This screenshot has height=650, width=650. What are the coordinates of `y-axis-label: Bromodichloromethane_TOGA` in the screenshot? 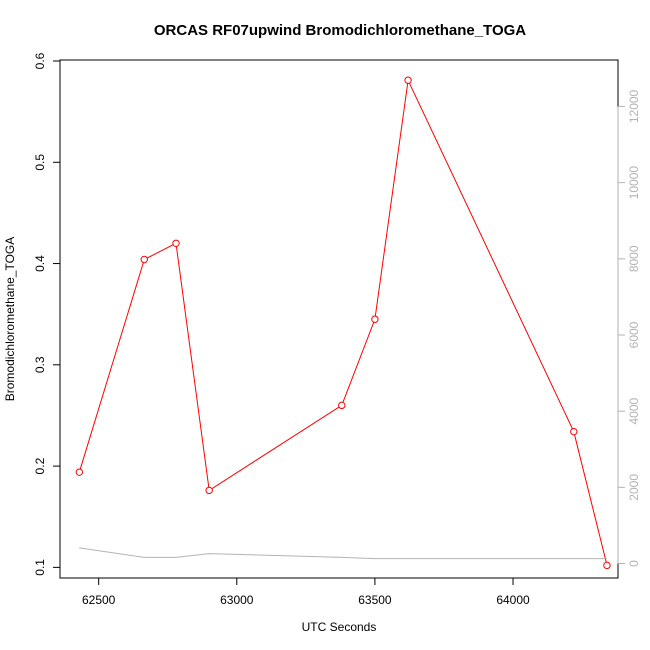 It's located at (10, 319).